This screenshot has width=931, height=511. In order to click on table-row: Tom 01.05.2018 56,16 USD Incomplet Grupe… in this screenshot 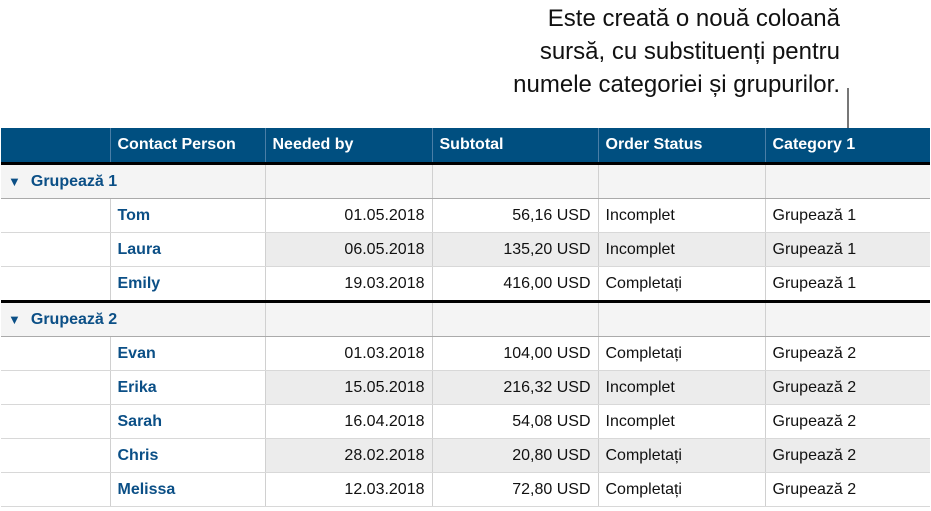, I will do `click(465, 215)`.